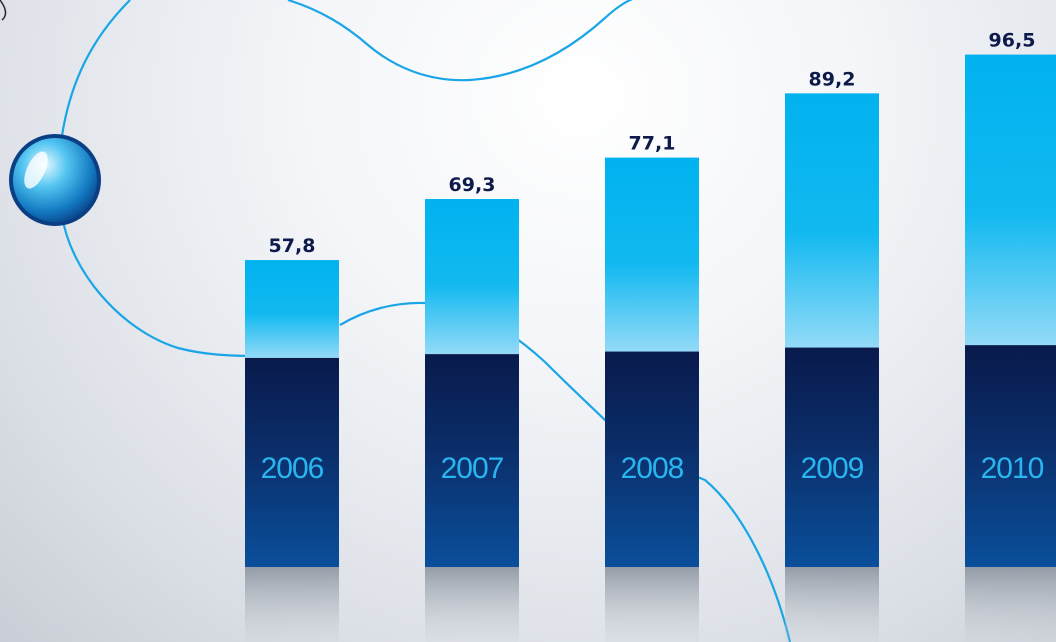 This screenshot has width=1056, height=642. What do you see at coordinates (55, 180) in the screenshot?
I see `sphere-ornament` at bounding box center [55, 180].